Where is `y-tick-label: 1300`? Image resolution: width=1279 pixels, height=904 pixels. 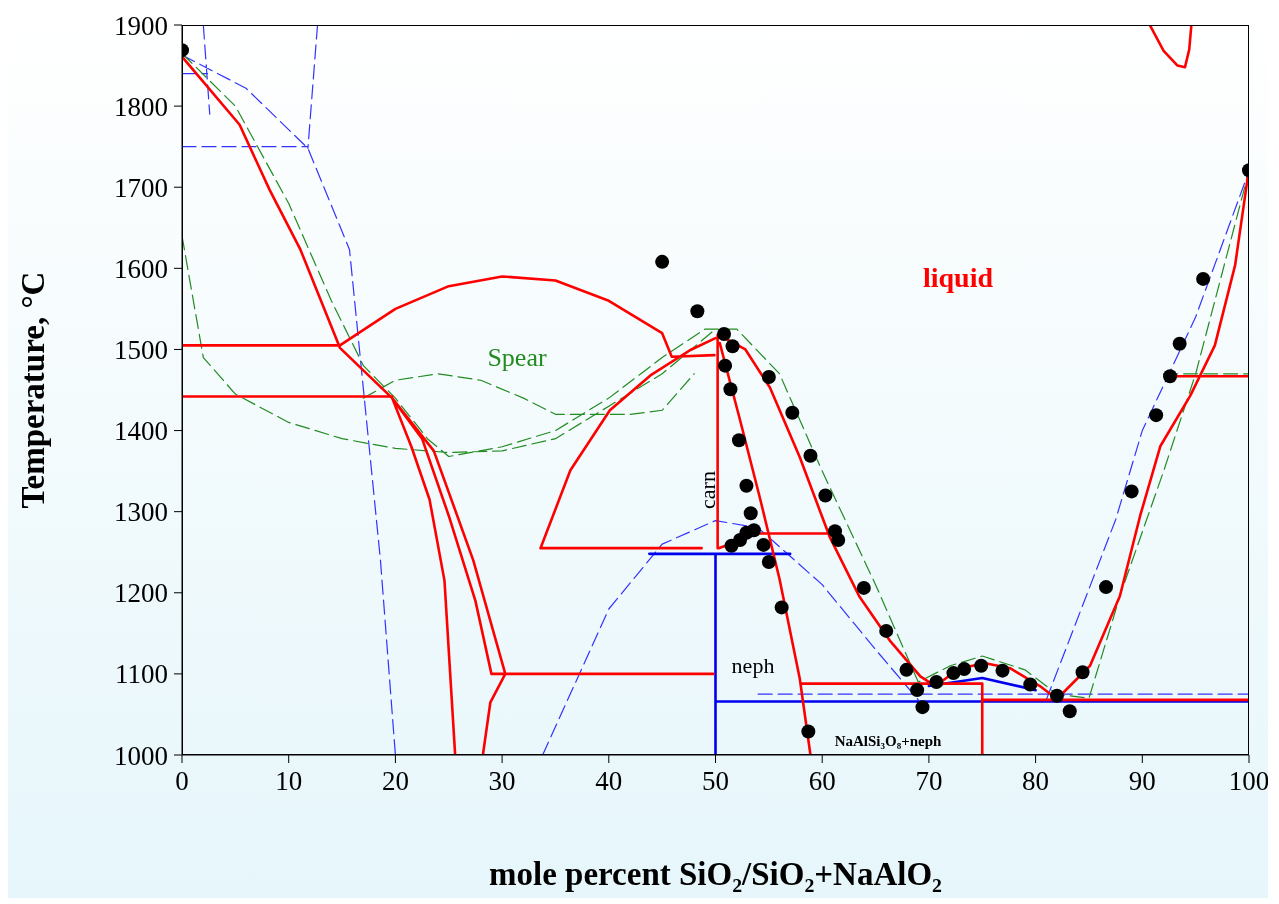 y-tick-label: 1300 is located at coordinates (141, 512).